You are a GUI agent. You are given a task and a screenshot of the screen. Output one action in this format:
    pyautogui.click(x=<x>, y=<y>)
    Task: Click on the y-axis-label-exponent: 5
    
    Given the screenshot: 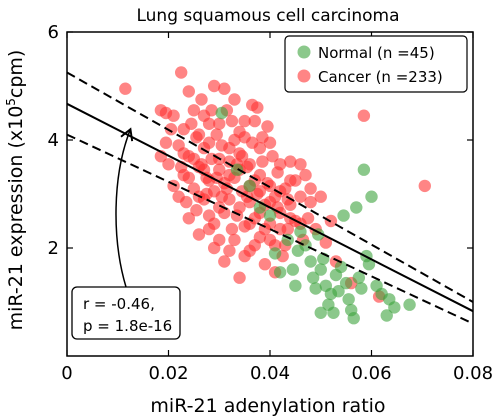 What is the action you would take?
    pyautogui.click(x=11, y=102)
    